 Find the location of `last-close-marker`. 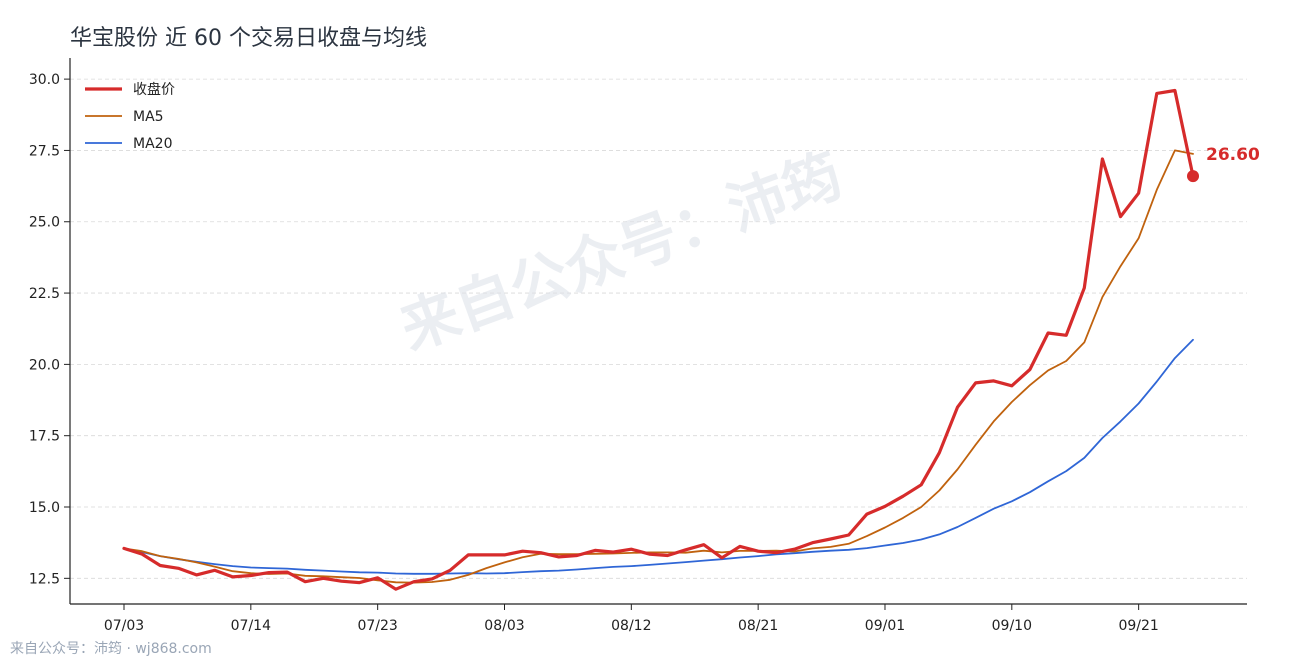

last-close-marker is located at coordinates (1193, 176).